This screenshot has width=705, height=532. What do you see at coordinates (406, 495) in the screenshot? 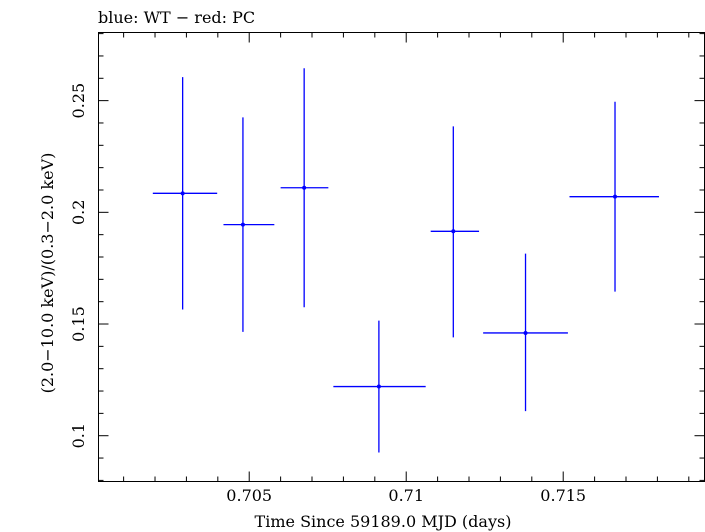
I see `x-tick-label: 0.71` at bounding box center [406, 495].